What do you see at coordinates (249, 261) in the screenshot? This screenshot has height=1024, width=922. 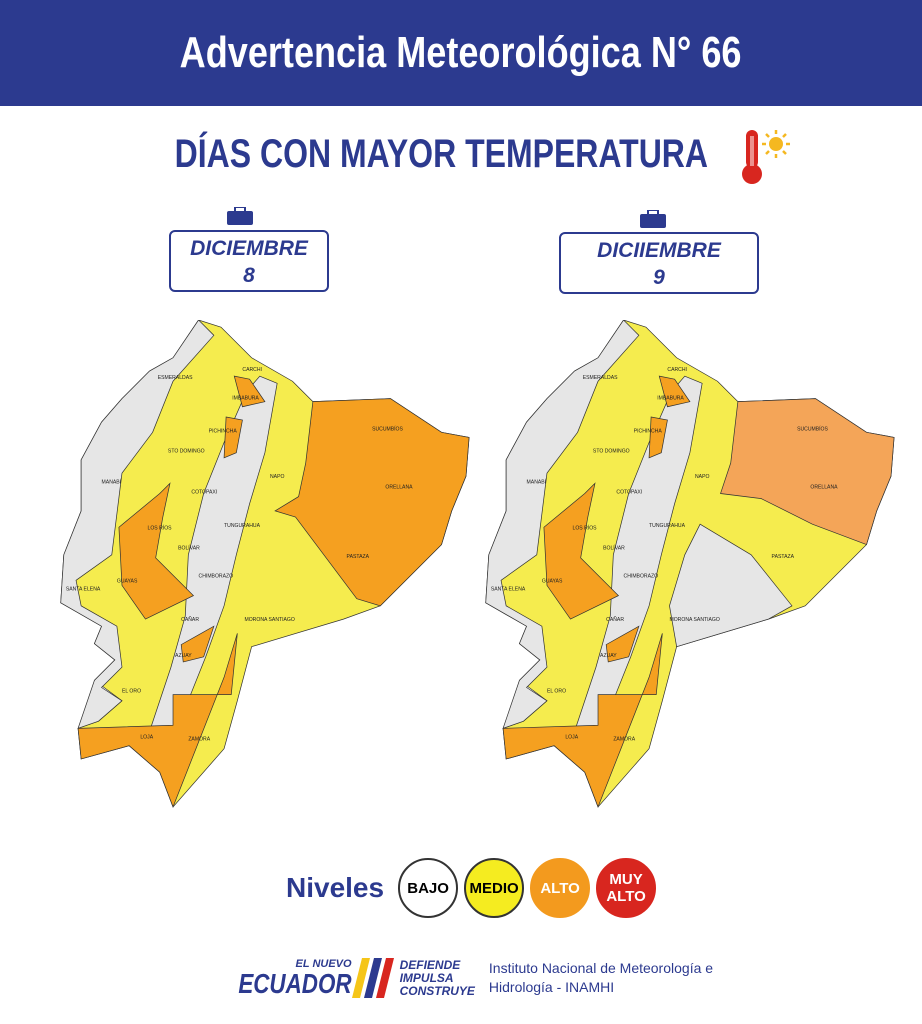 I see `date-box-1: DICIEMBRE 8` at bounding box center [249, 261].